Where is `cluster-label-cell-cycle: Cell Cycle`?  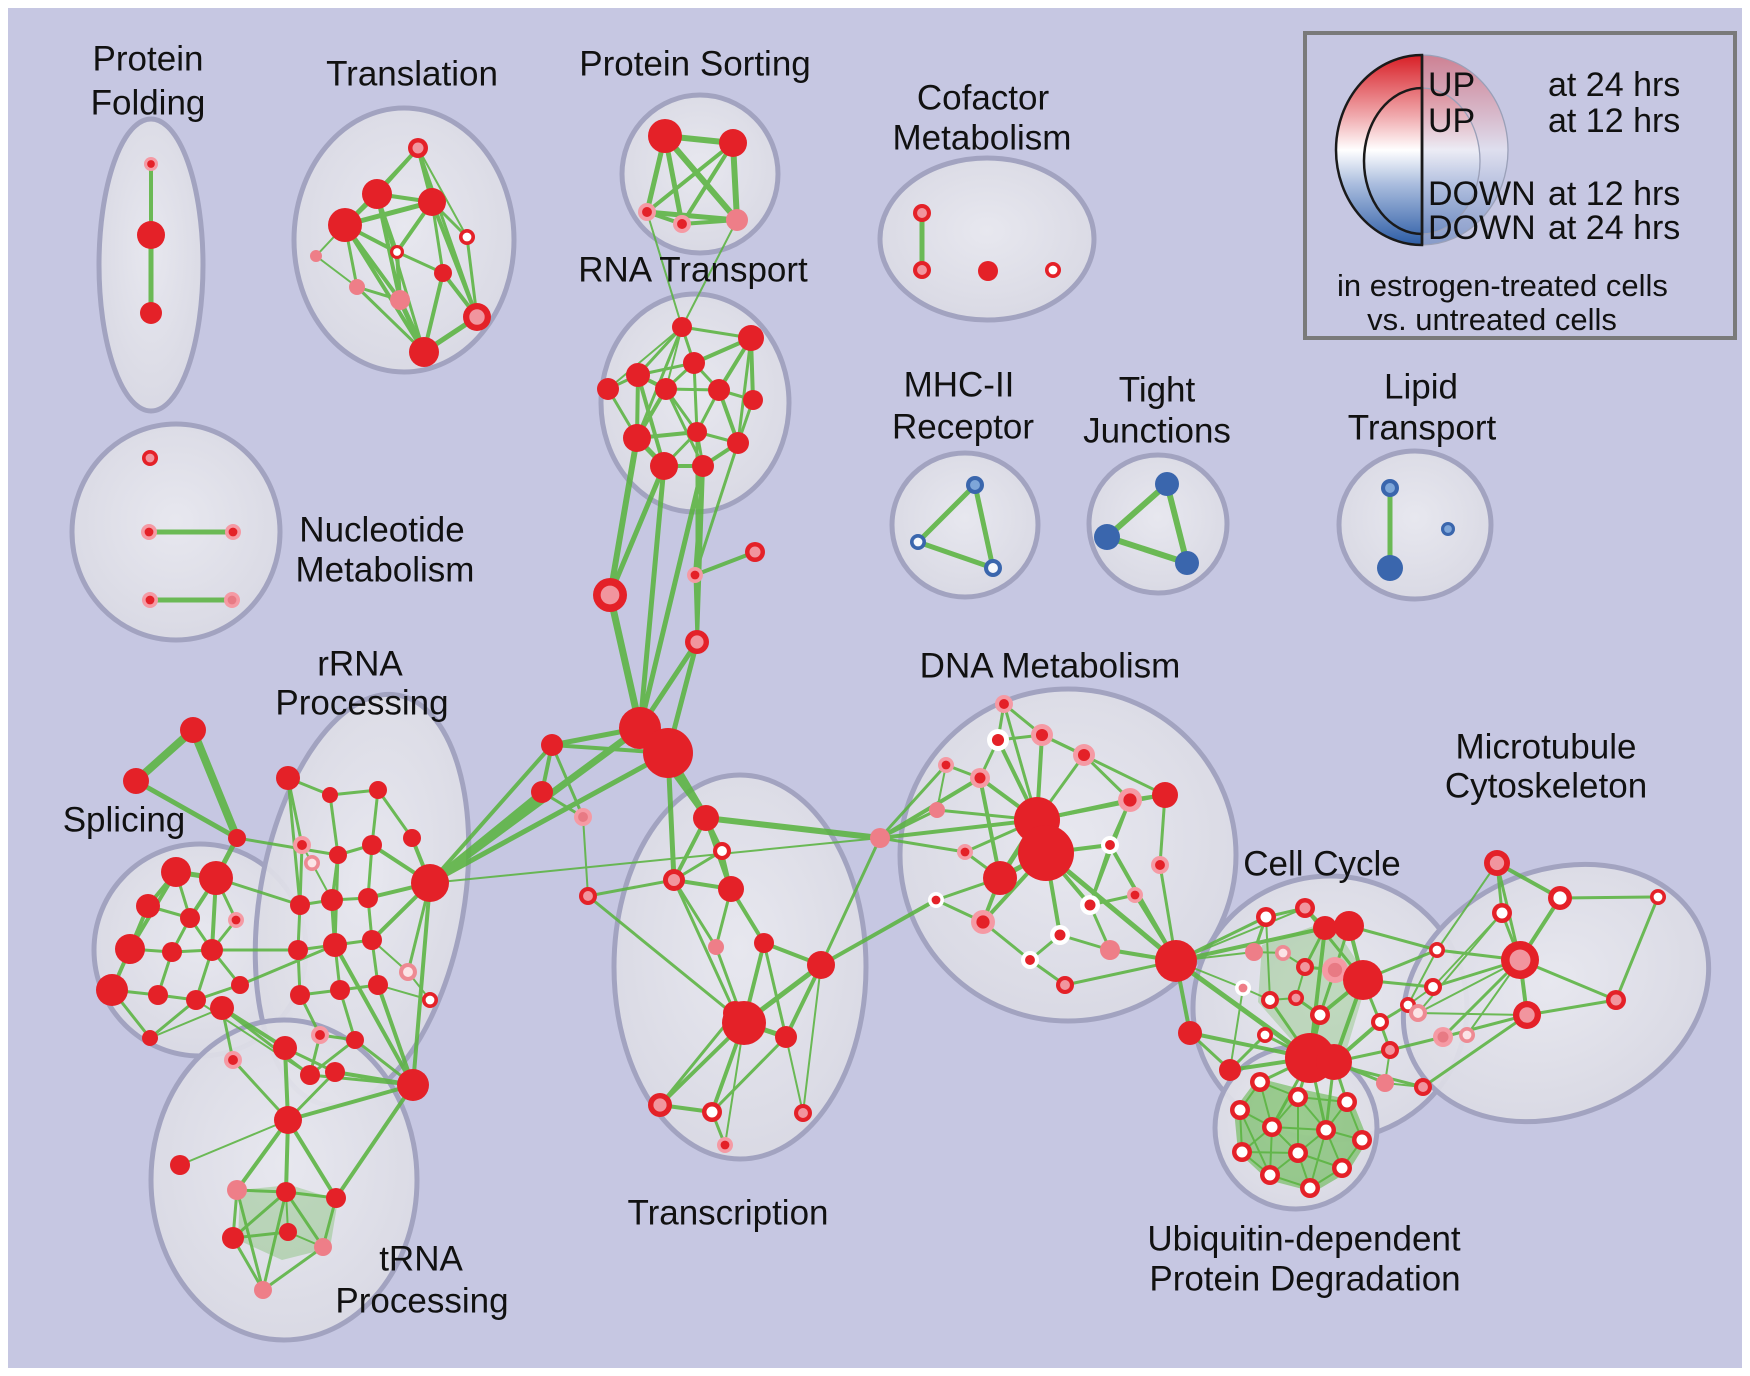 cluster-label-cell-cycle: Cell Cycle is located at coordinates (1322, 863).